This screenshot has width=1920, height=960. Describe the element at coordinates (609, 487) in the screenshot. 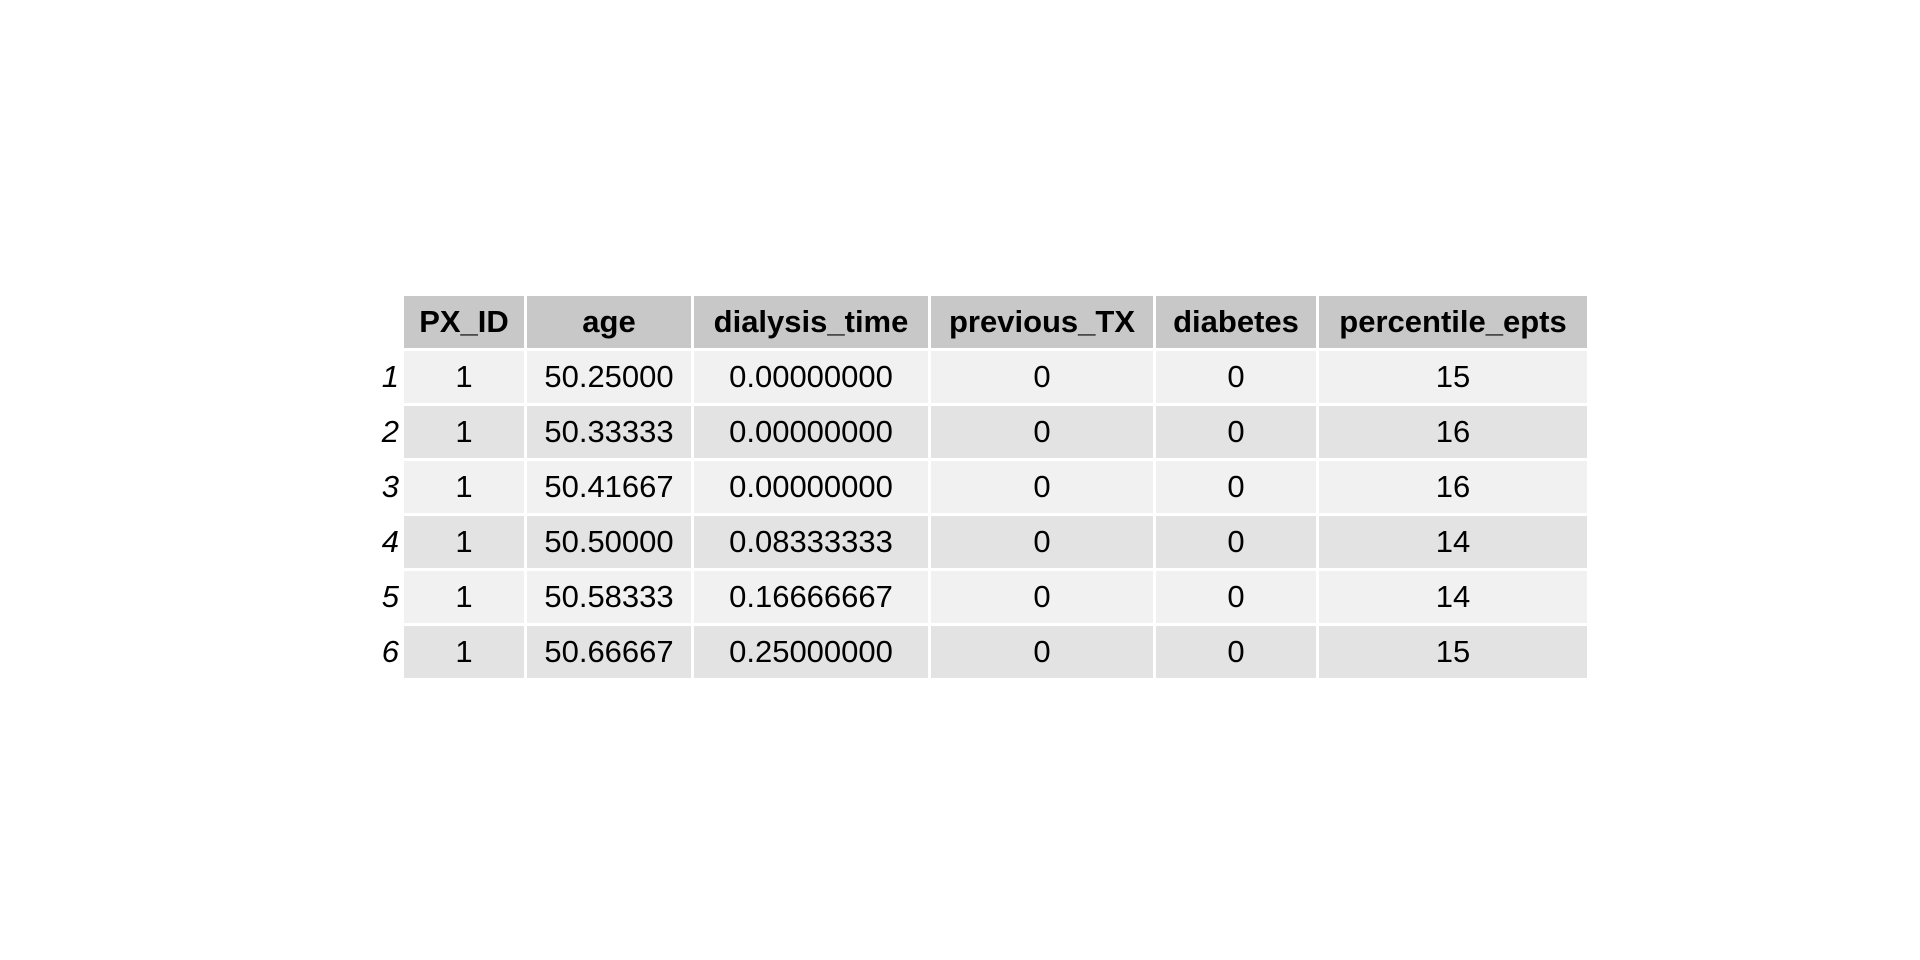

I see `cell-age: 50.41667` at that location.